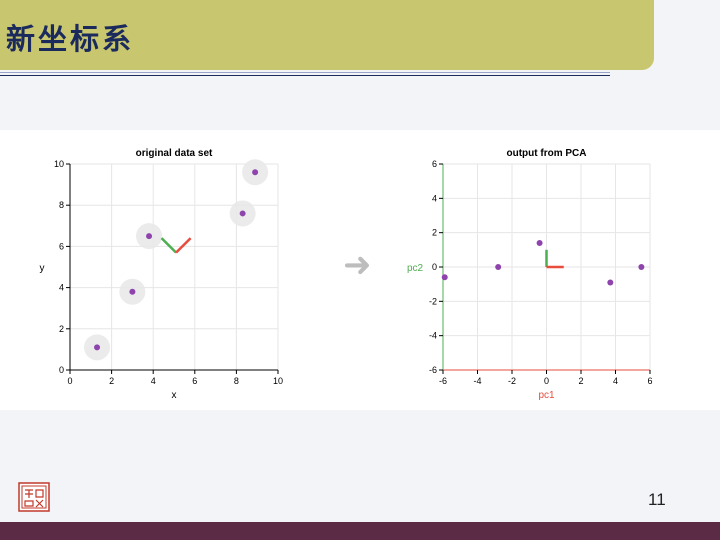 This screenshot has width=720, height=540. What do you see at coordinates (174, 395) in the screenshot?
I see `x-axis-label: x` at bounding box center [174, 395].